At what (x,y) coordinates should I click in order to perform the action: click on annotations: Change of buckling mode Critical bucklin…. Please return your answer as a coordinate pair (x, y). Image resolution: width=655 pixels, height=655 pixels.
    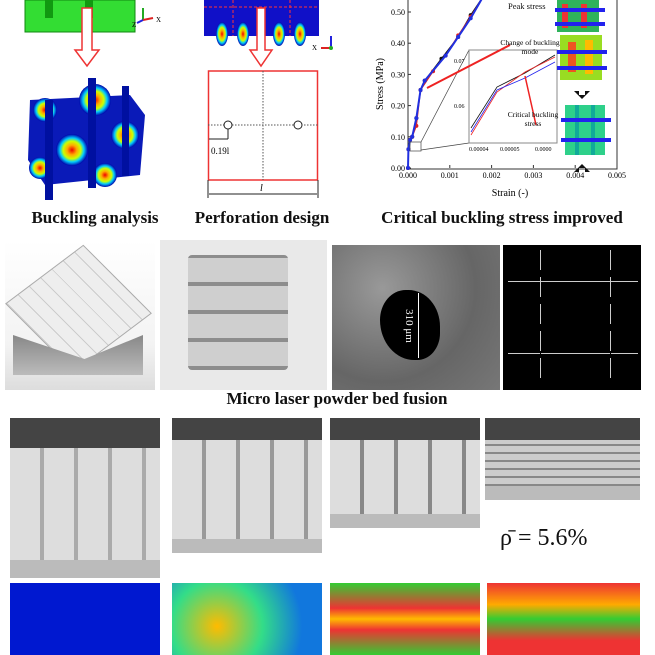
    Looking at the image, I should click on (493, 83).